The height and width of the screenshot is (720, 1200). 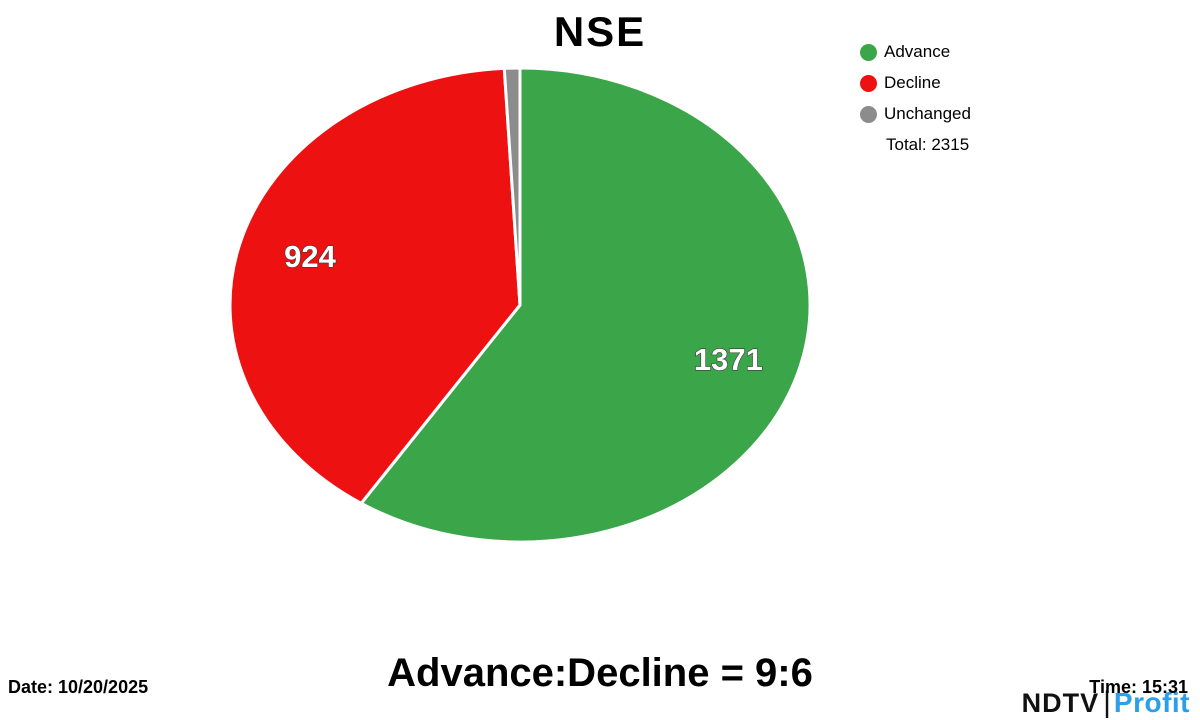 What do you see at coordinates (960, 83) in the screenshot?
I see `legend-item-decline: Decline` at bounding box center [960, 83].